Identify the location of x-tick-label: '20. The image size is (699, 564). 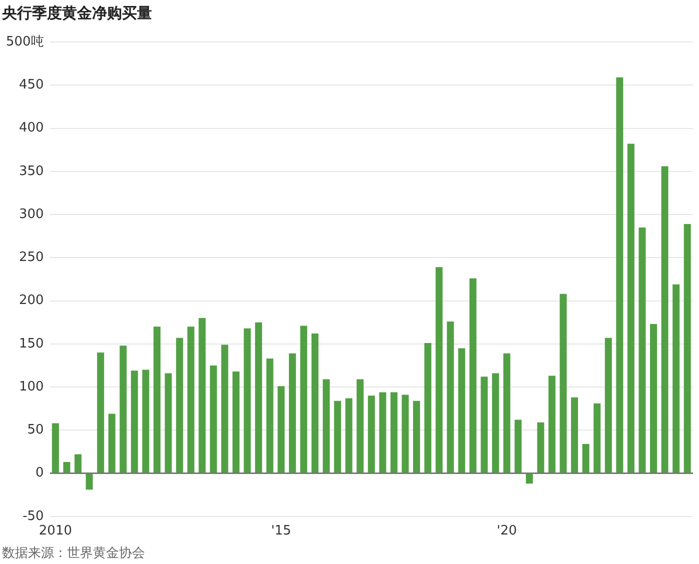
(506, 531).